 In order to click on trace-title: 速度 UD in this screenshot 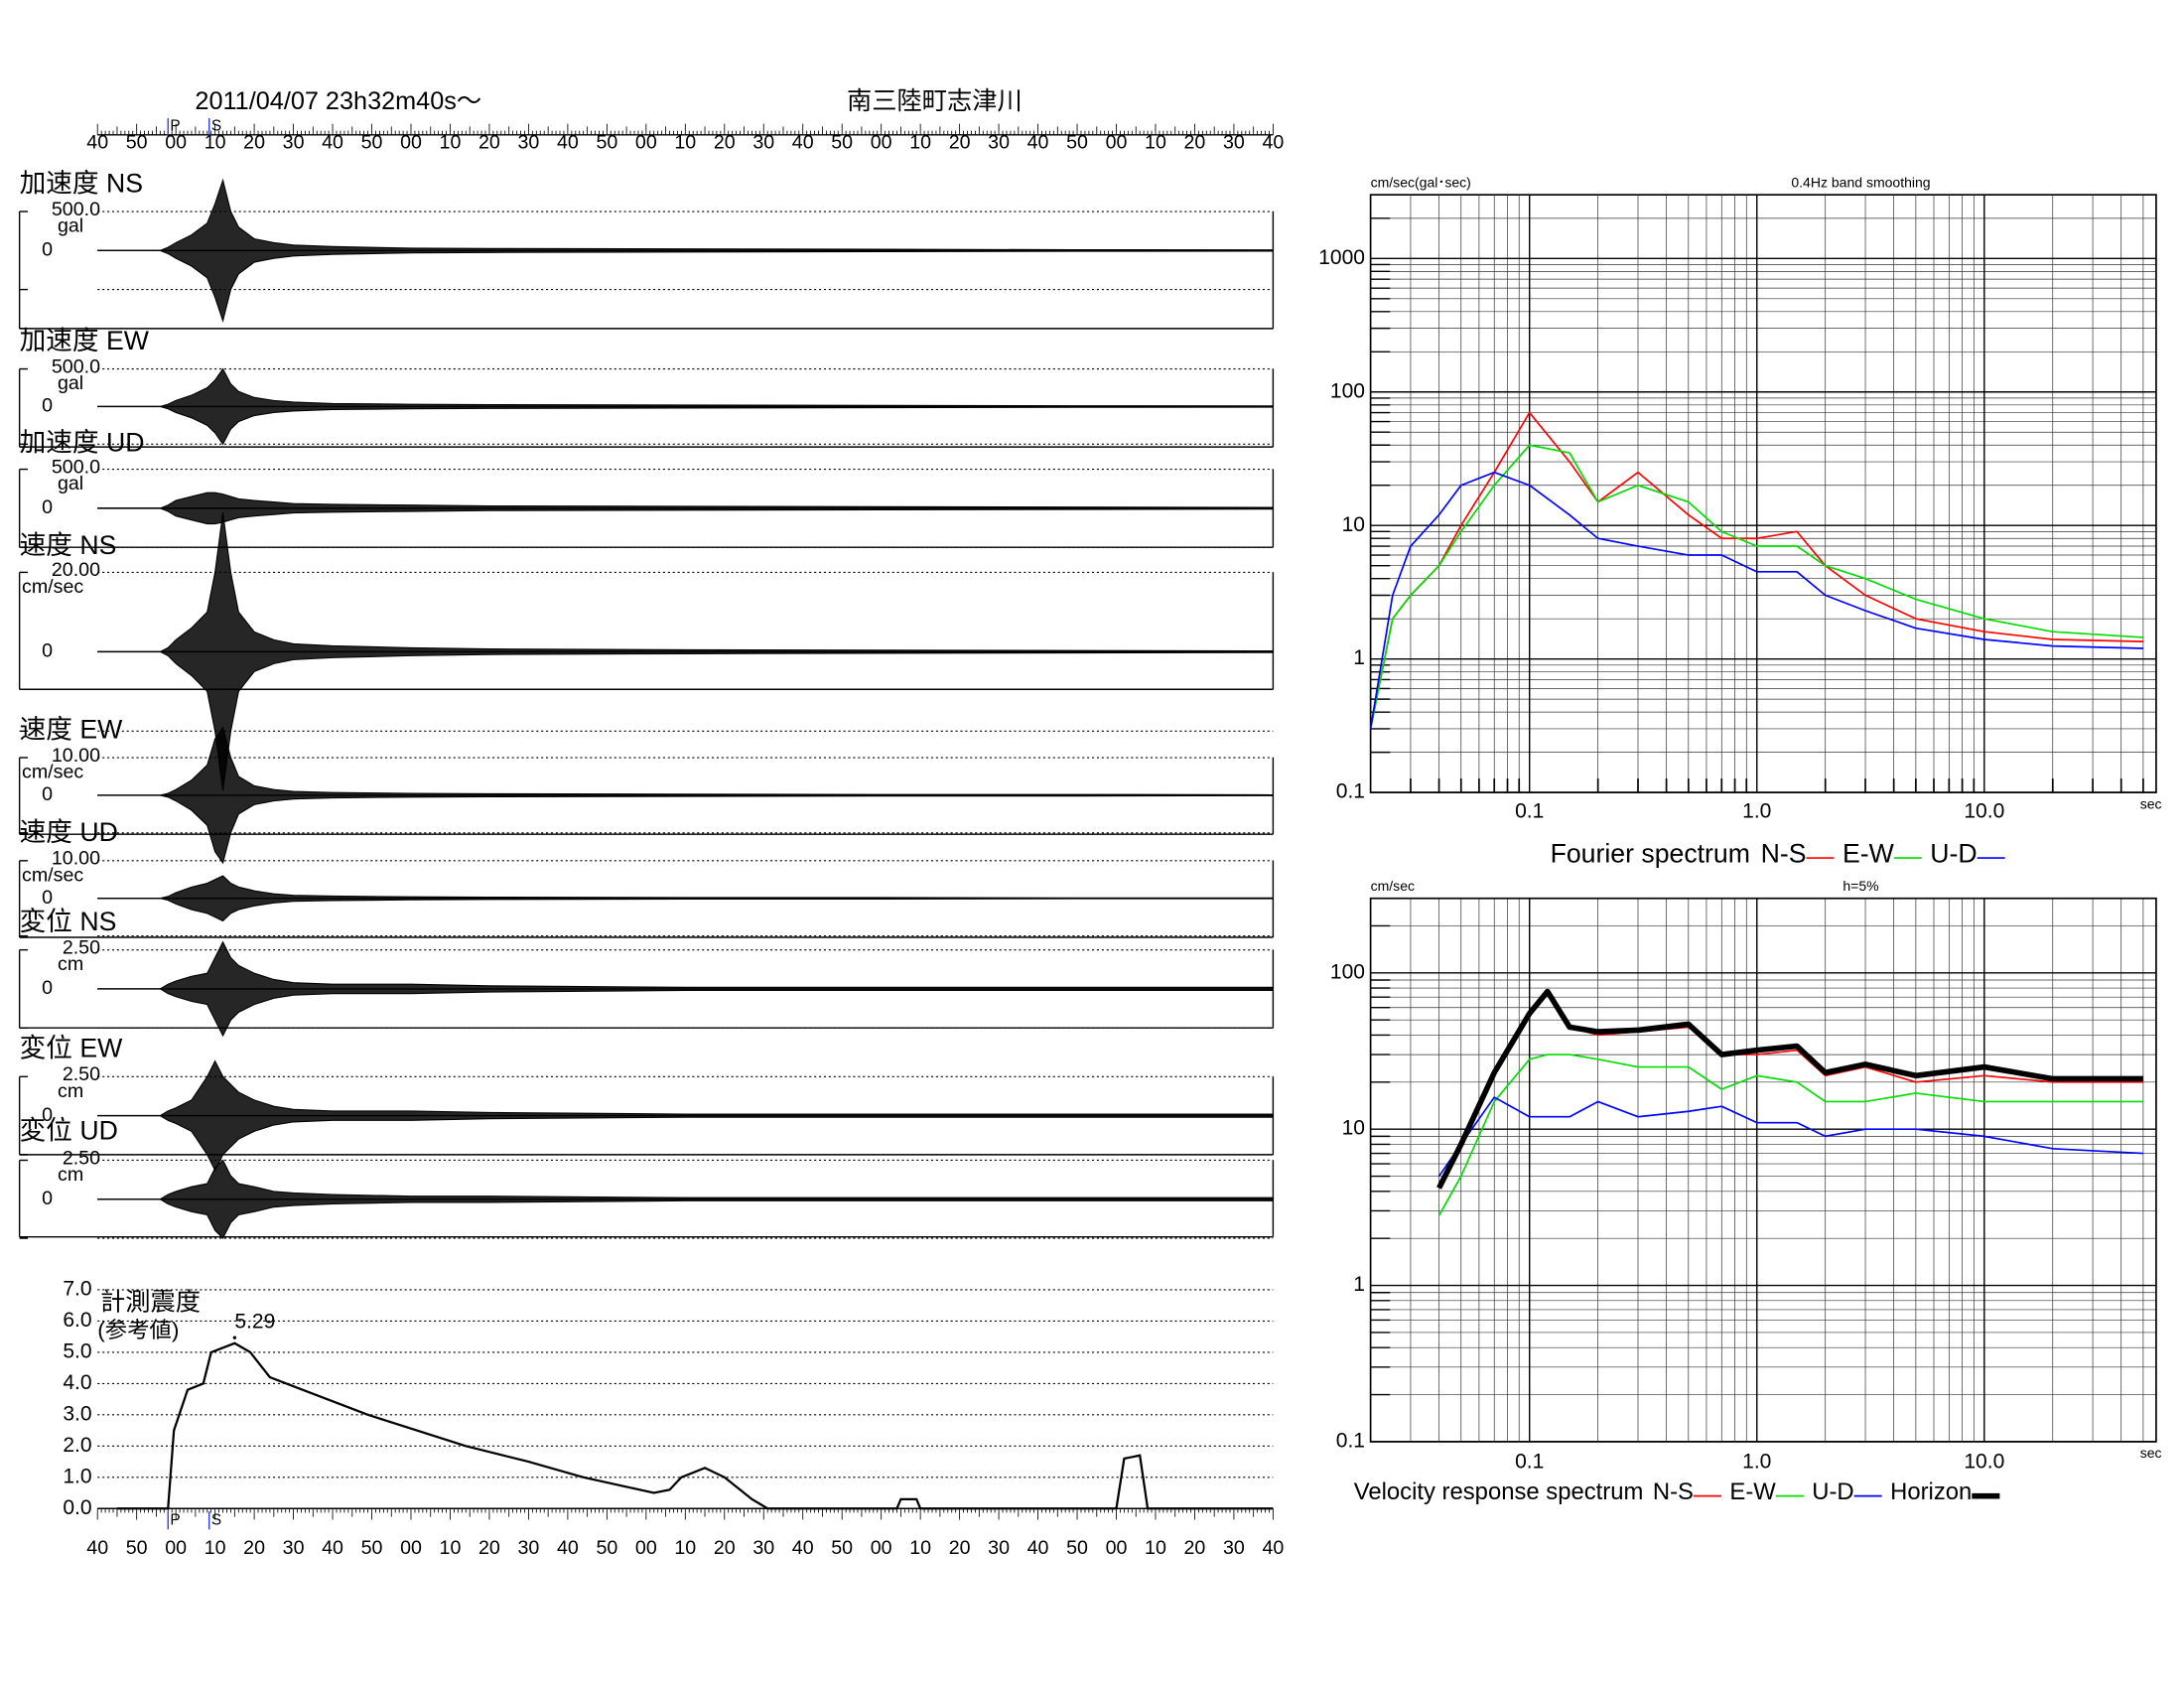, I will do `click(69, 832)`.